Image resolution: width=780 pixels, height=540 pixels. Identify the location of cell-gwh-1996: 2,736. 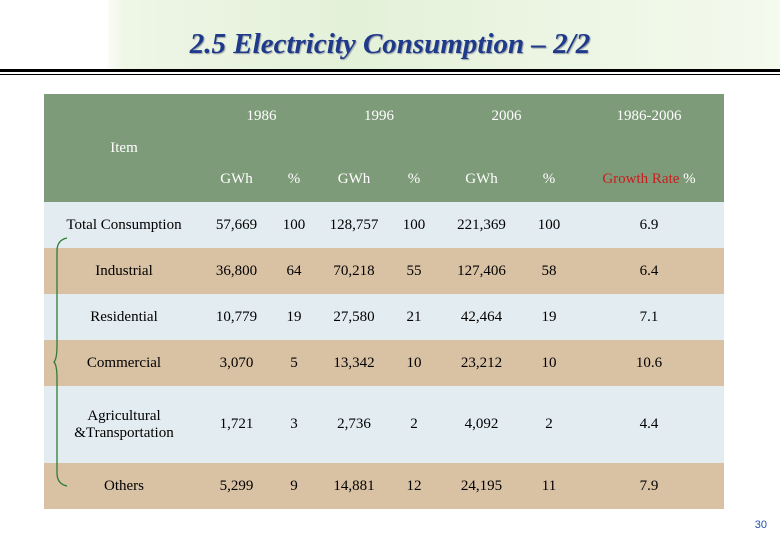
(354, 424).